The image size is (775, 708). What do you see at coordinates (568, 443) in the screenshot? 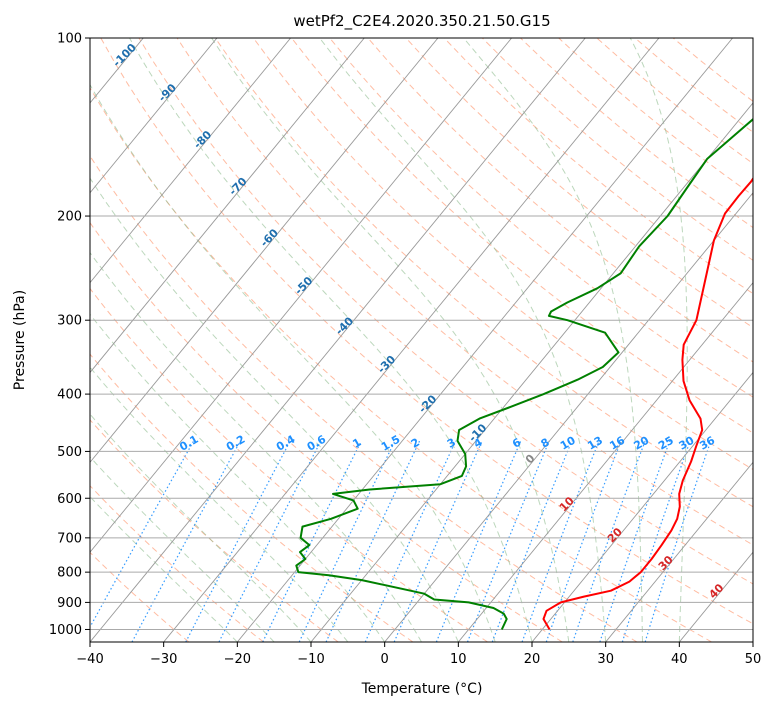
I see `mixing-ratio-label: 10` at bounding box center [568, 443].